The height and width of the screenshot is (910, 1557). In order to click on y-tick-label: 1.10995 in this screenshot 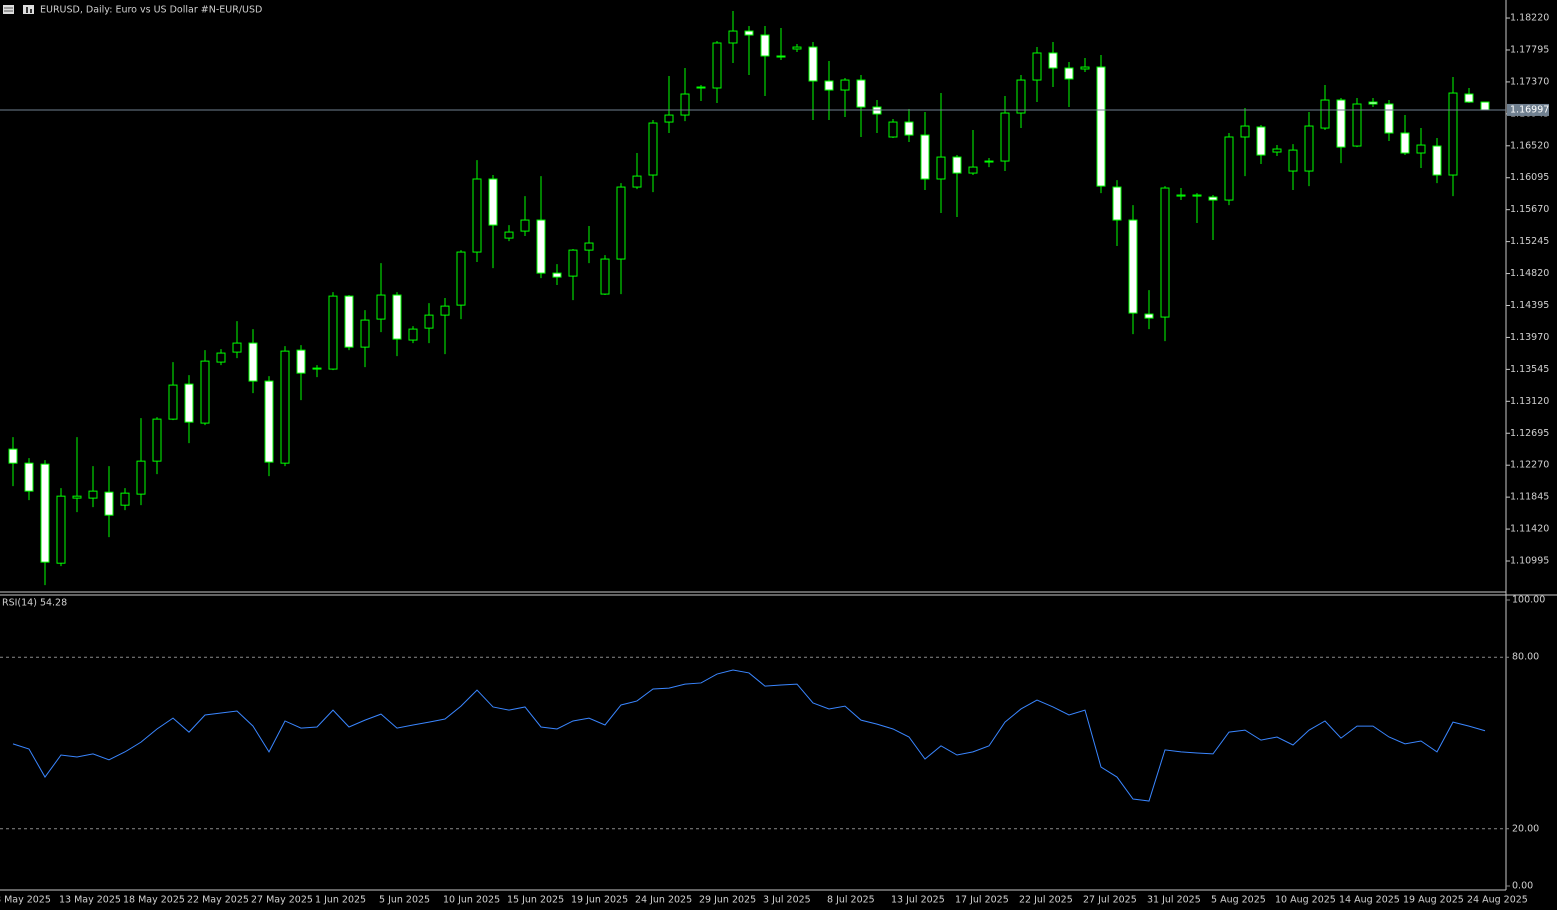, I will do `click(1529, 561)`.